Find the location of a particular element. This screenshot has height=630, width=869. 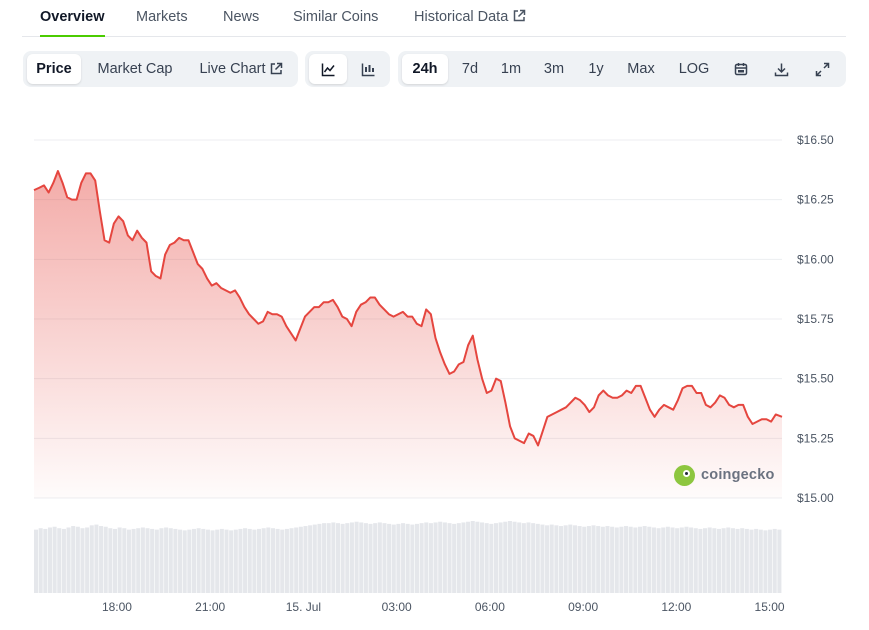

download-button is located at coordinates (781, 69).